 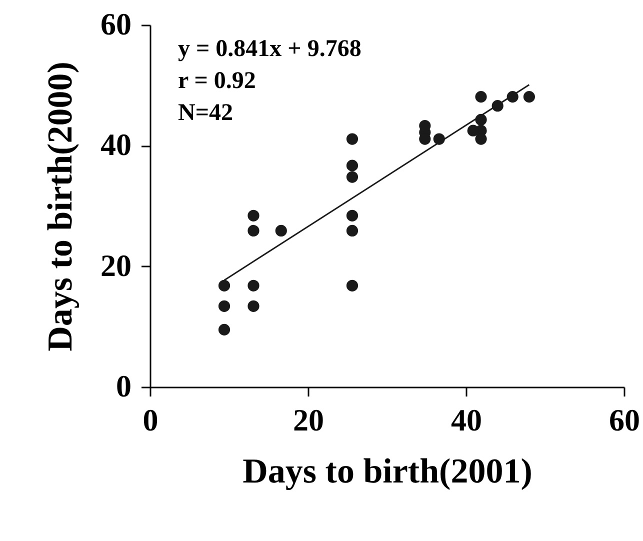 What do you see at coordinates (206, 113) in the screenshot?
I see `annotation: N=42` at bounding box center [206, 113].